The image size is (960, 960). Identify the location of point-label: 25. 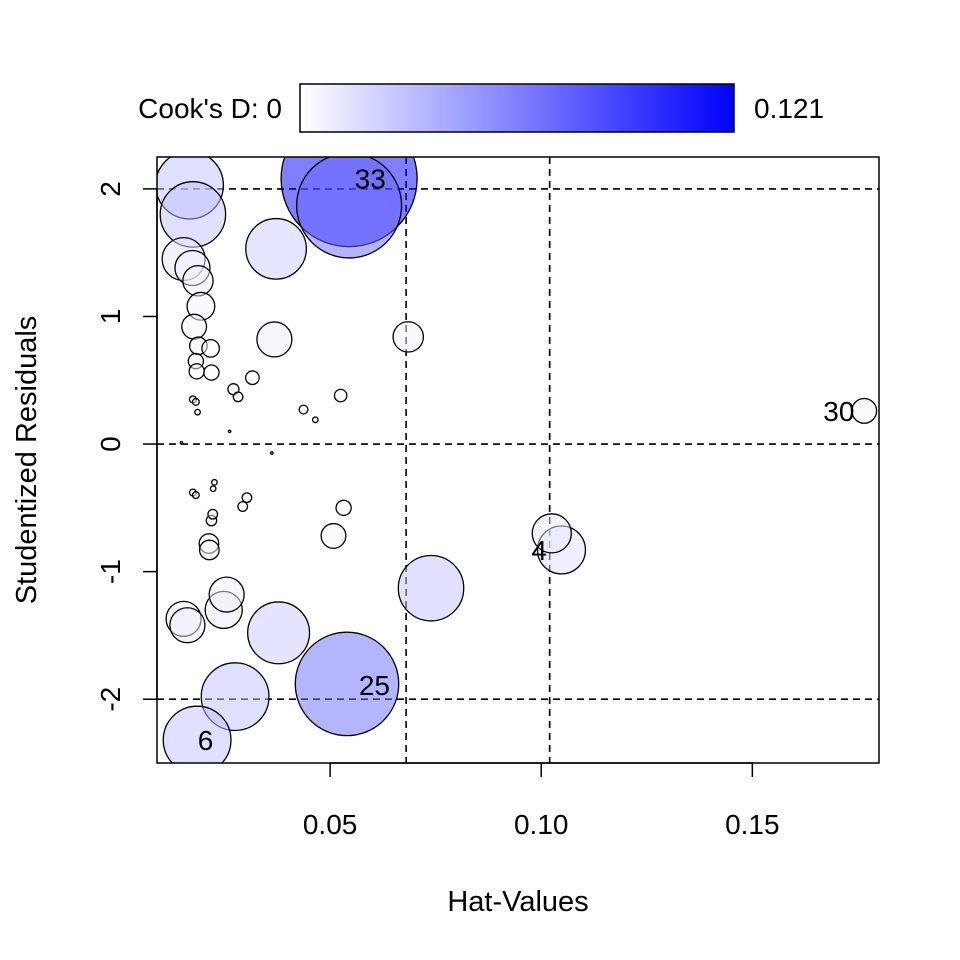
(374, 685).